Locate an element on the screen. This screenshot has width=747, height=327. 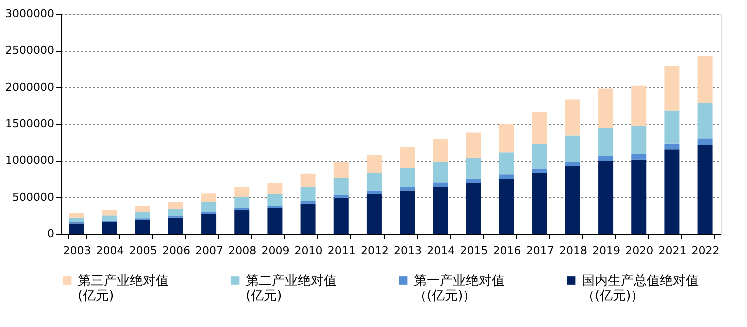
x-tick-label: 2003 is located at coordinates (77, 251).